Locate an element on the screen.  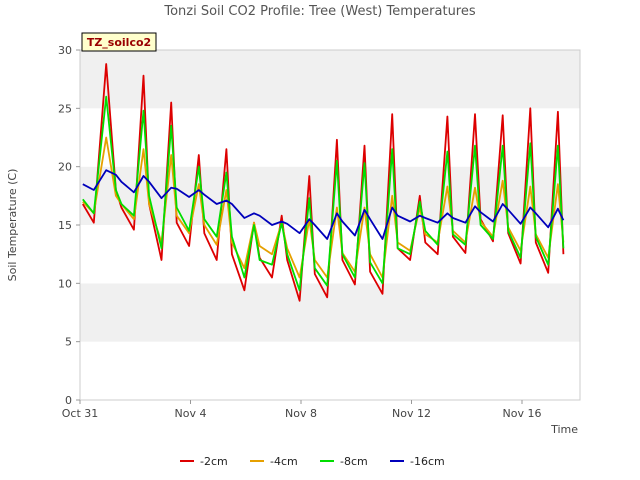
x-tick-label: Nov 12 is located at coordinates (411, 413).